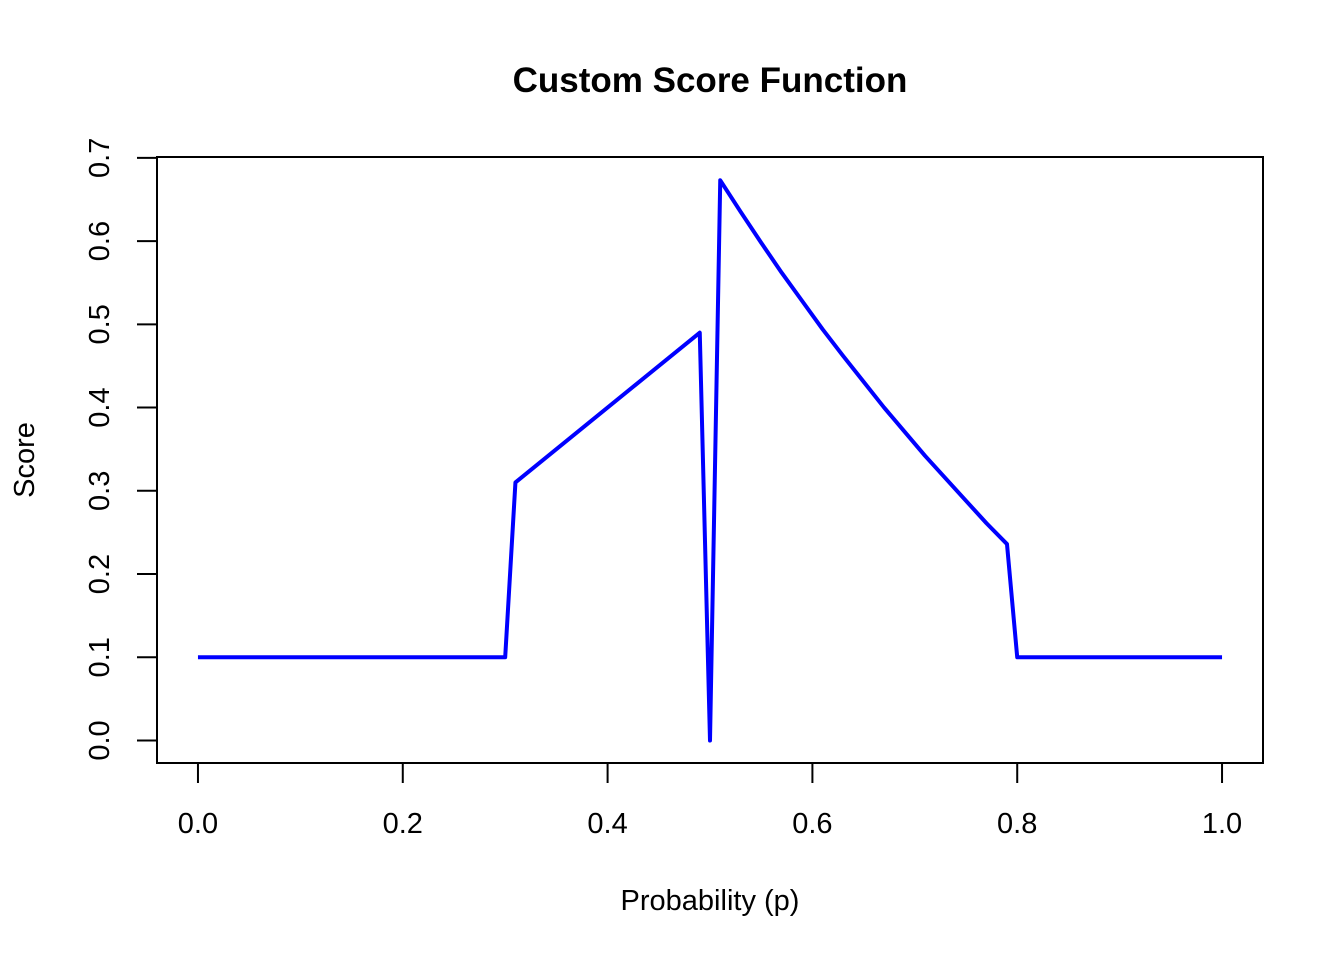 The image size is (1344, 960). I want to click on y-tick-label: 0.1, so click(100, 657).